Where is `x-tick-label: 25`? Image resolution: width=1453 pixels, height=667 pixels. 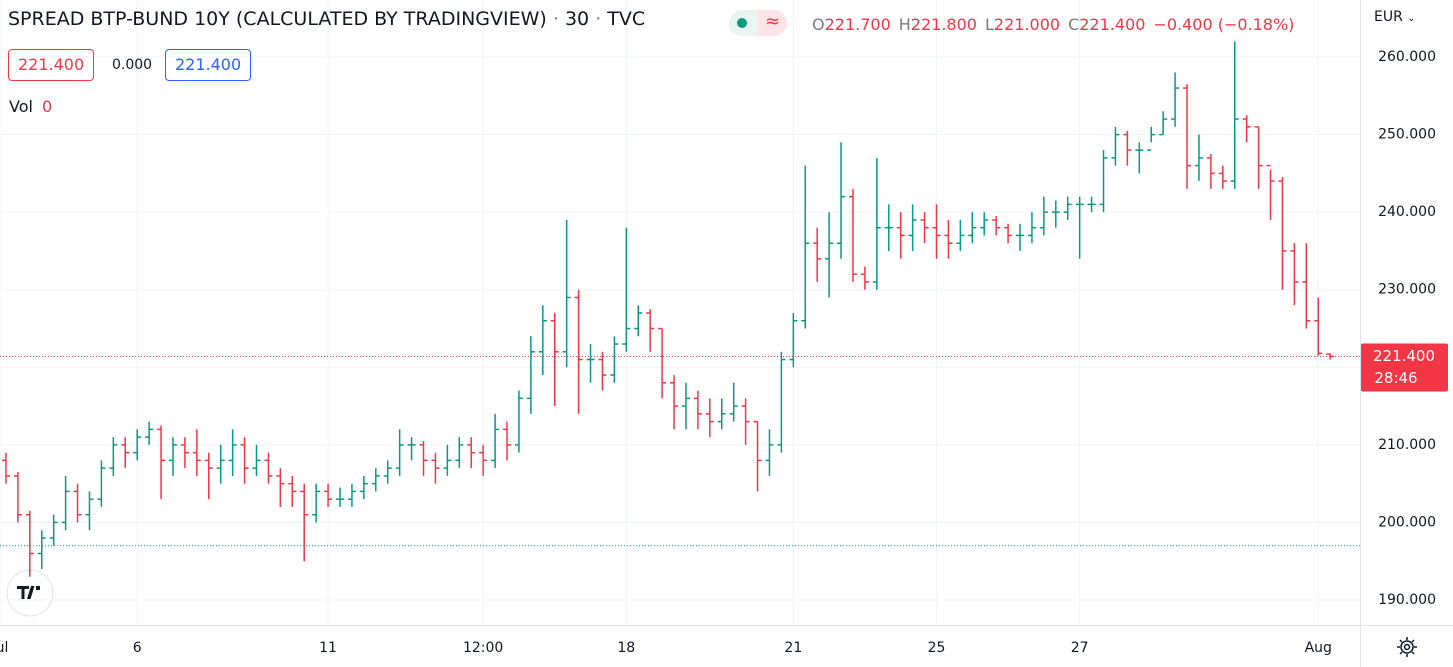 x-tick-label: 25 is located at coordinates (937, 648).